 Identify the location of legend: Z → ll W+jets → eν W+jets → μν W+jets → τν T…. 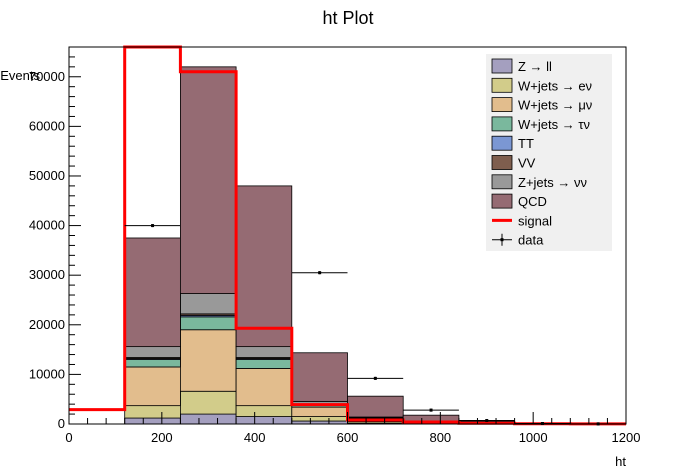
(549, 152).